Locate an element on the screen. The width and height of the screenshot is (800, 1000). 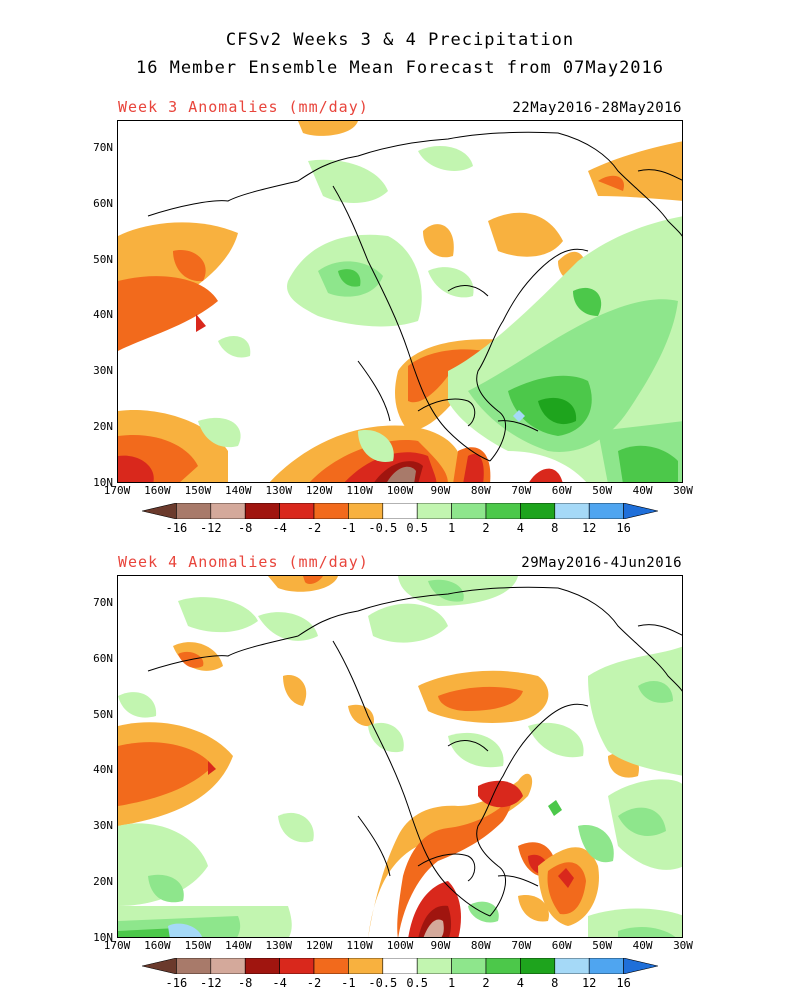
lon-tick-label: 70W is located at coordinates (521, 490).